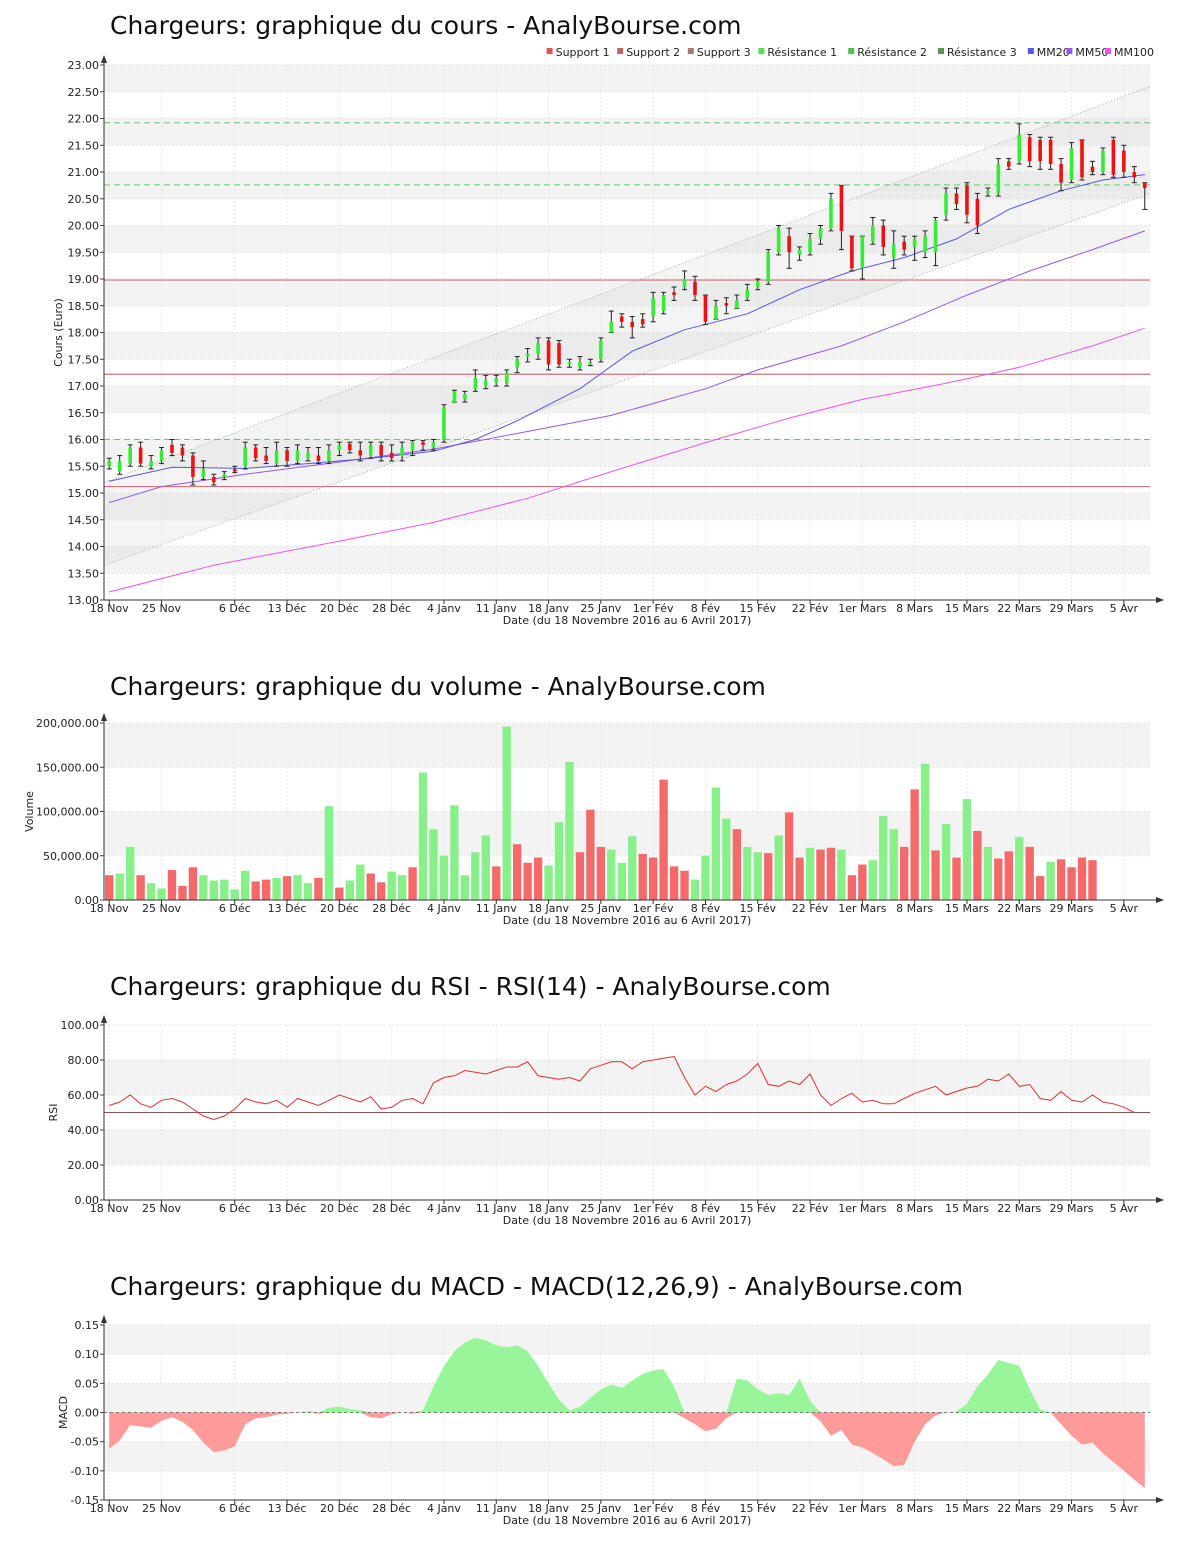 The image size is (1200, 1550). I want to click on x-tick-label: 25 Janv, so click(600, 1208).